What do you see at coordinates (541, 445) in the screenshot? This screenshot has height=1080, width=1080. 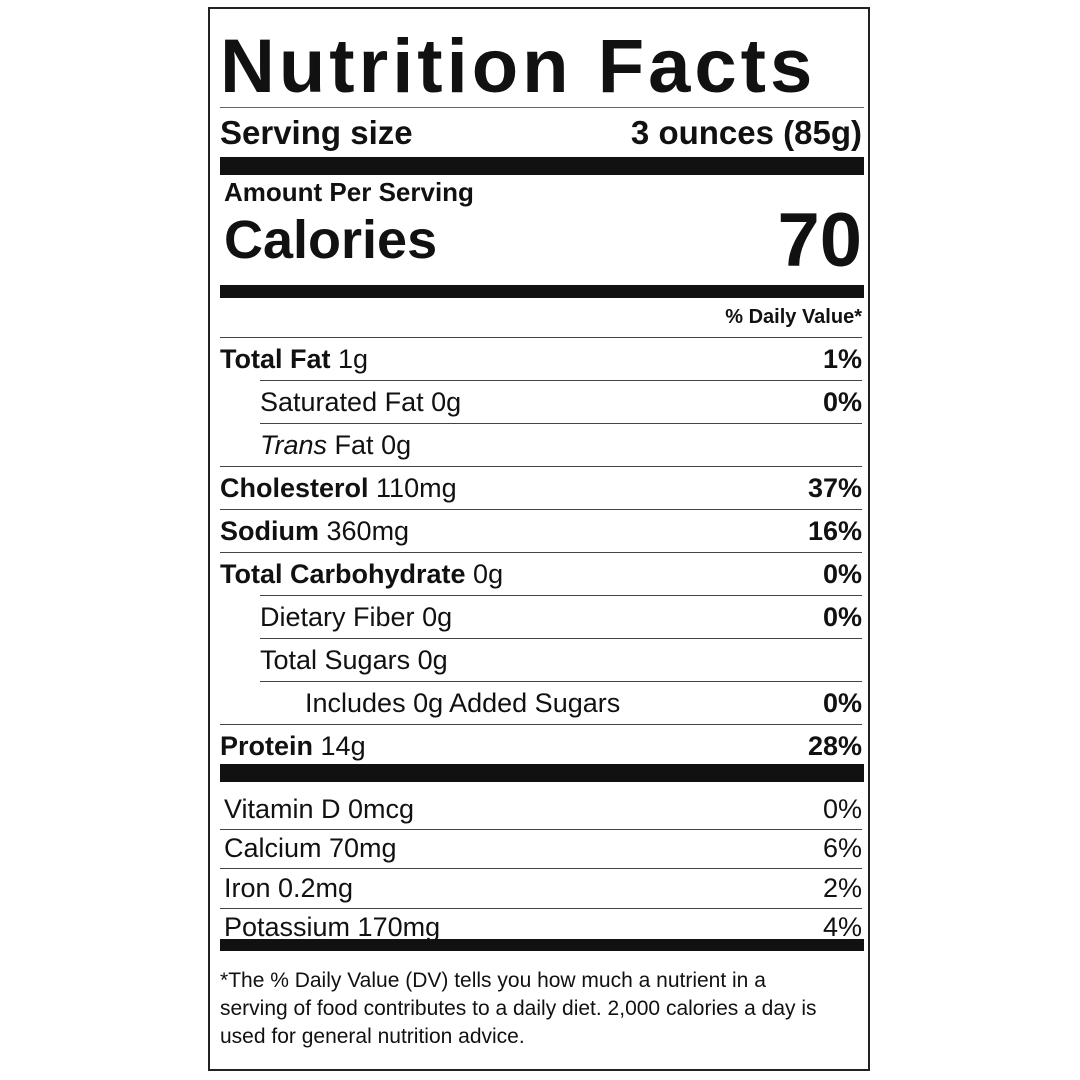 I see `nutrient-row: Trans Fat 0g` at bounding box center [541, 445].